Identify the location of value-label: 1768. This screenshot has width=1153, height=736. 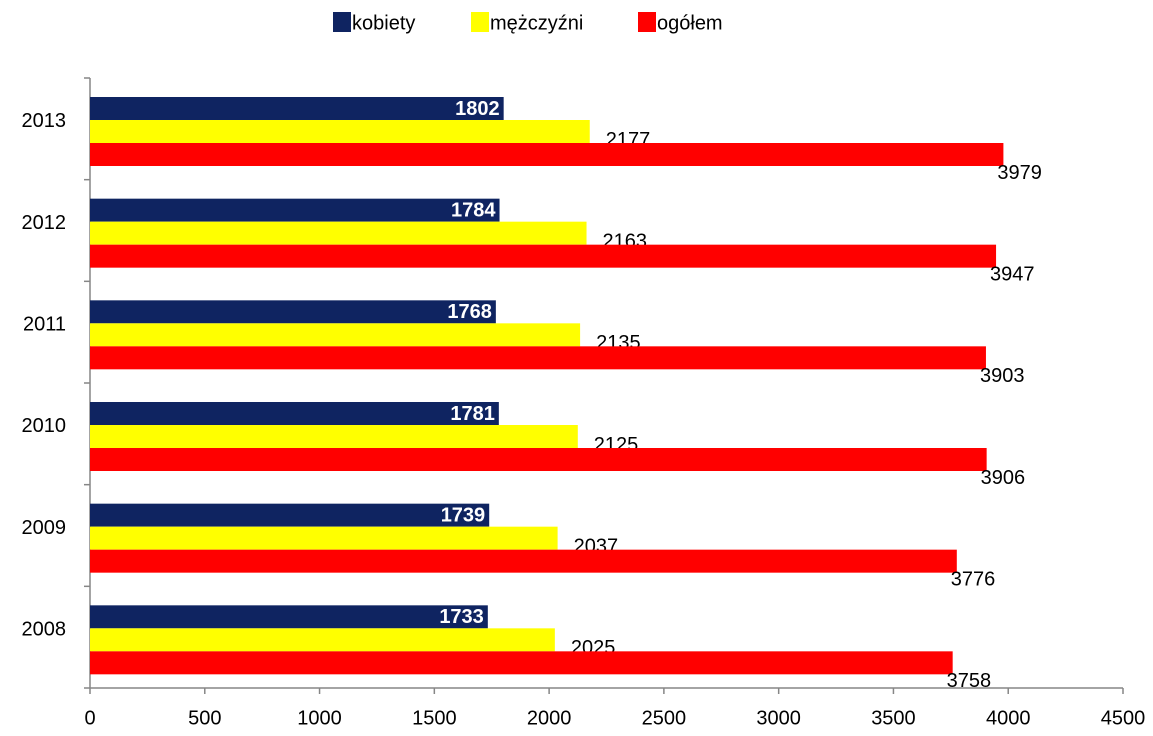
(469, 312).